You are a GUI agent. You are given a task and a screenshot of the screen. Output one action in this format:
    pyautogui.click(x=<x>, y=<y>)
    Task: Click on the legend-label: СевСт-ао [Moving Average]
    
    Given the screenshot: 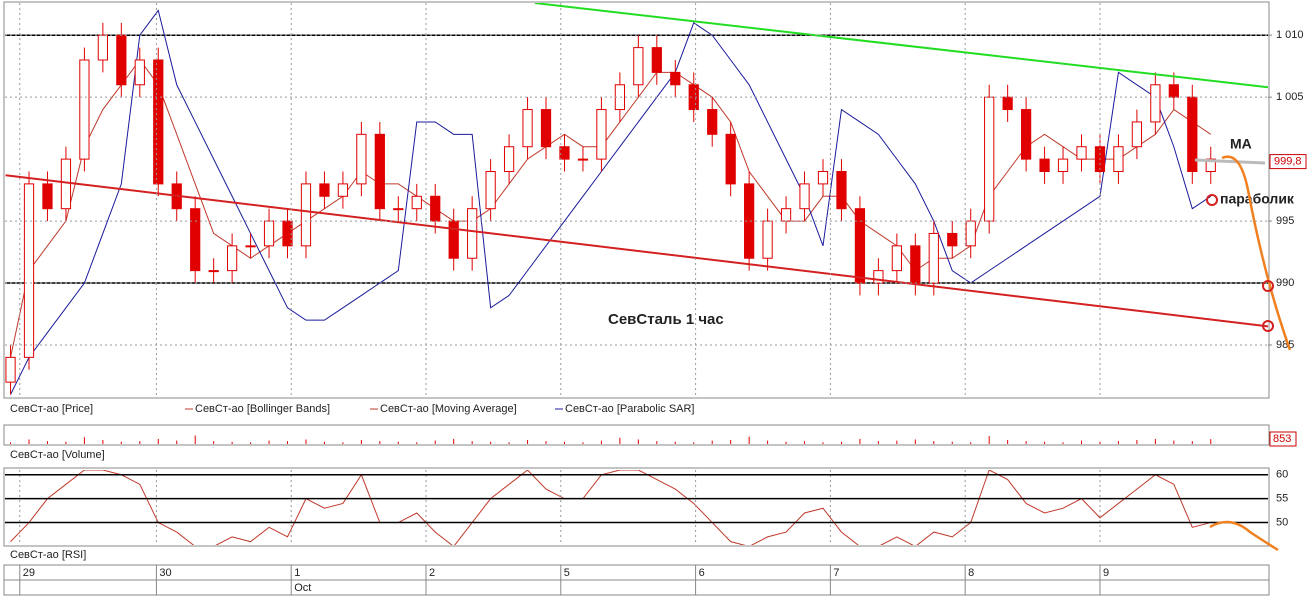 What is the action you would take?
    pyautogui.click(x=448, y=409)
    